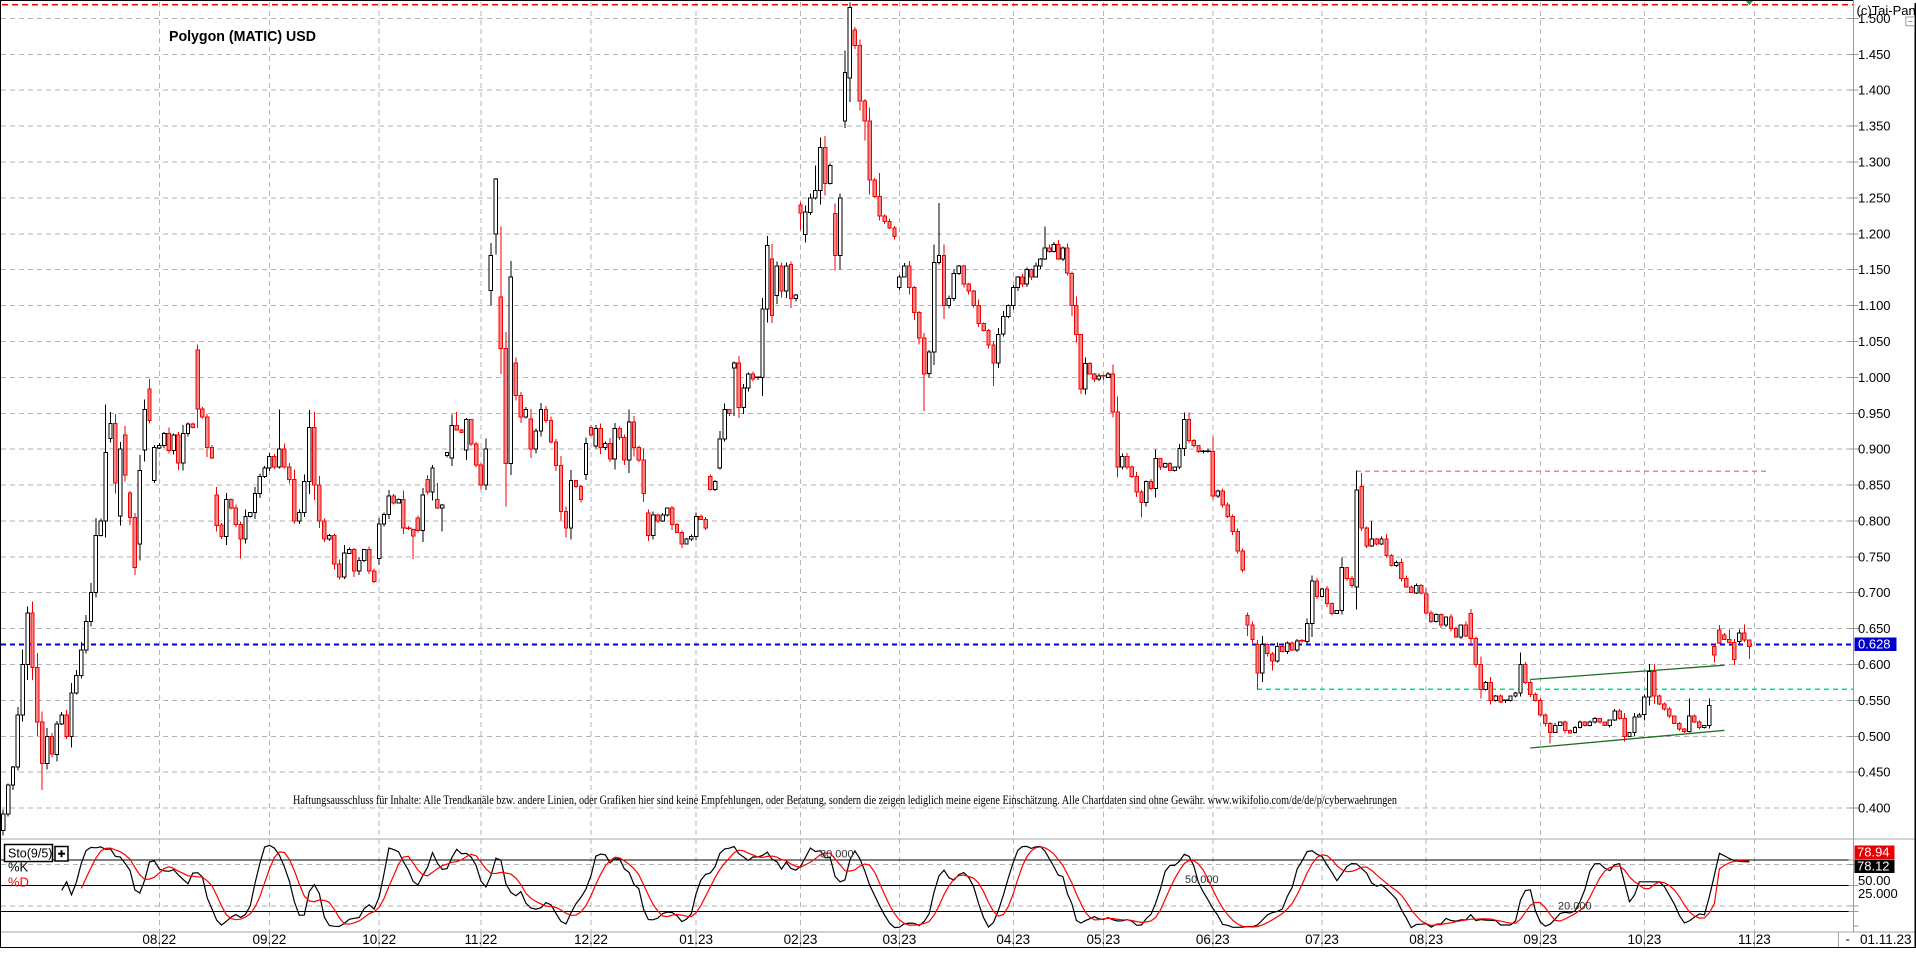 This screenshot has width=1916, height=953. Describe the element at coordinates (1874, 556) in the screenshot. I see `svg-text: 0.750` at that location.